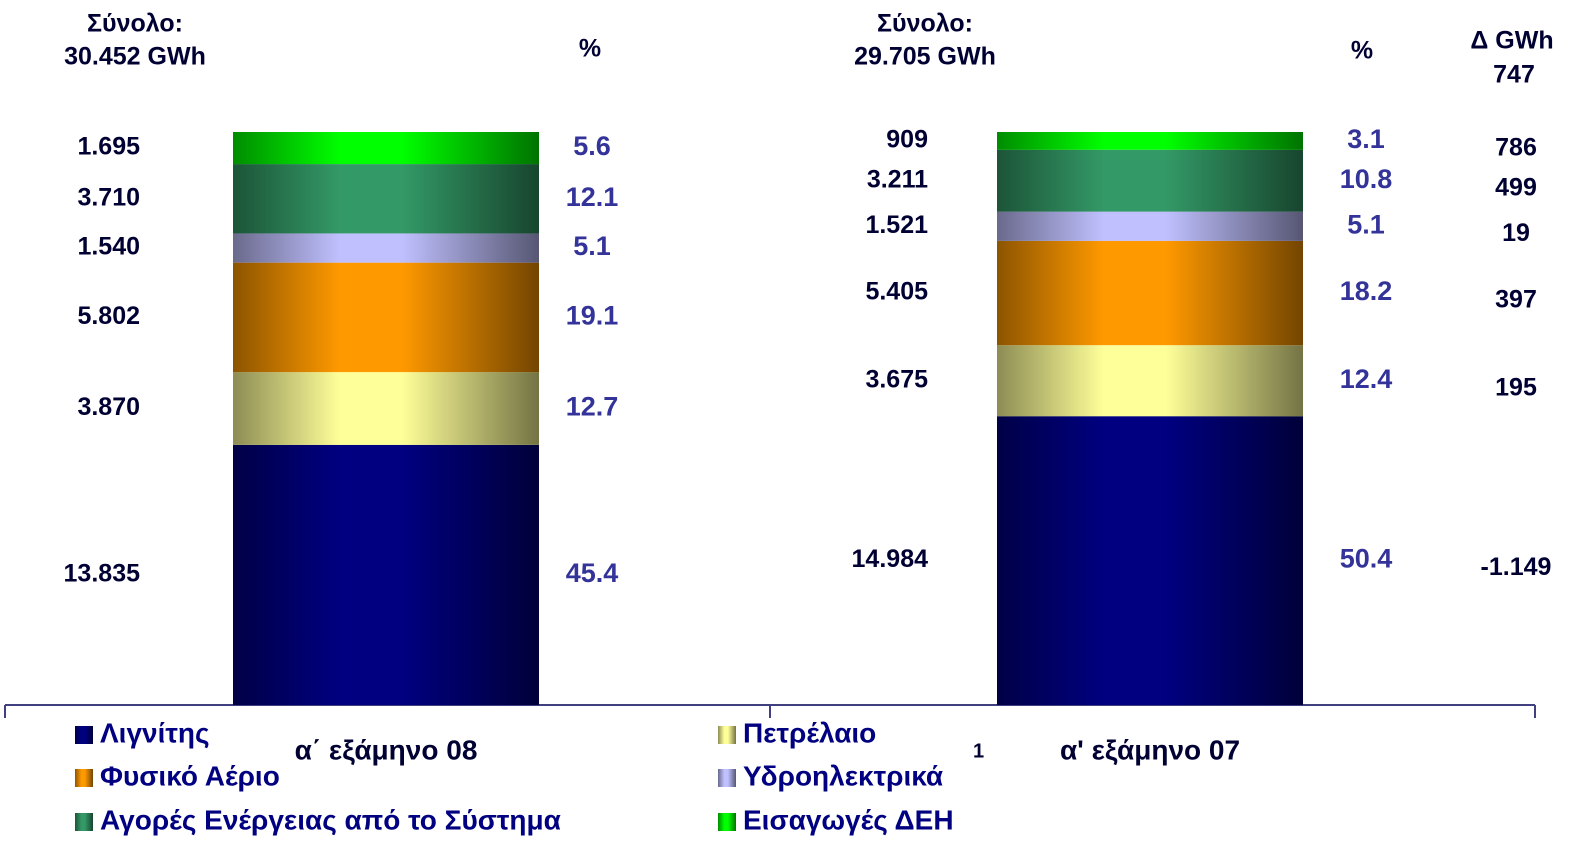  What do you see at coordinates (907, 139) in the screenshot?
I see `gwh-label: 909` at bounding box center [907, 139].